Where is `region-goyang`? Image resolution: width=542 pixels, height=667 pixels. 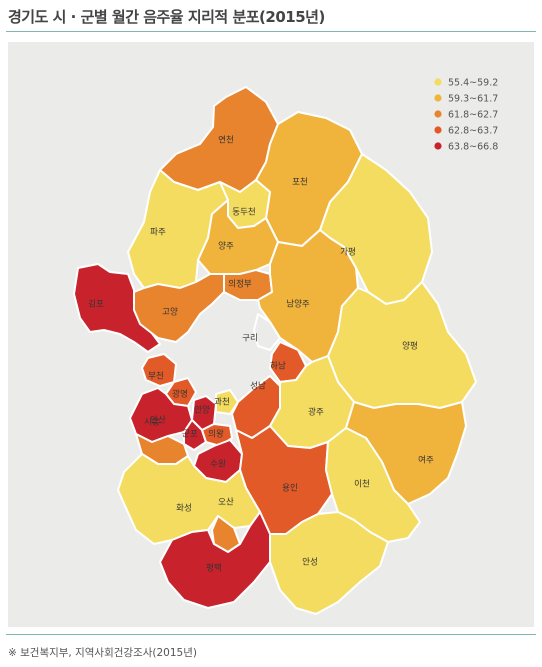
region-goyang is located at coordinates (179, 308).